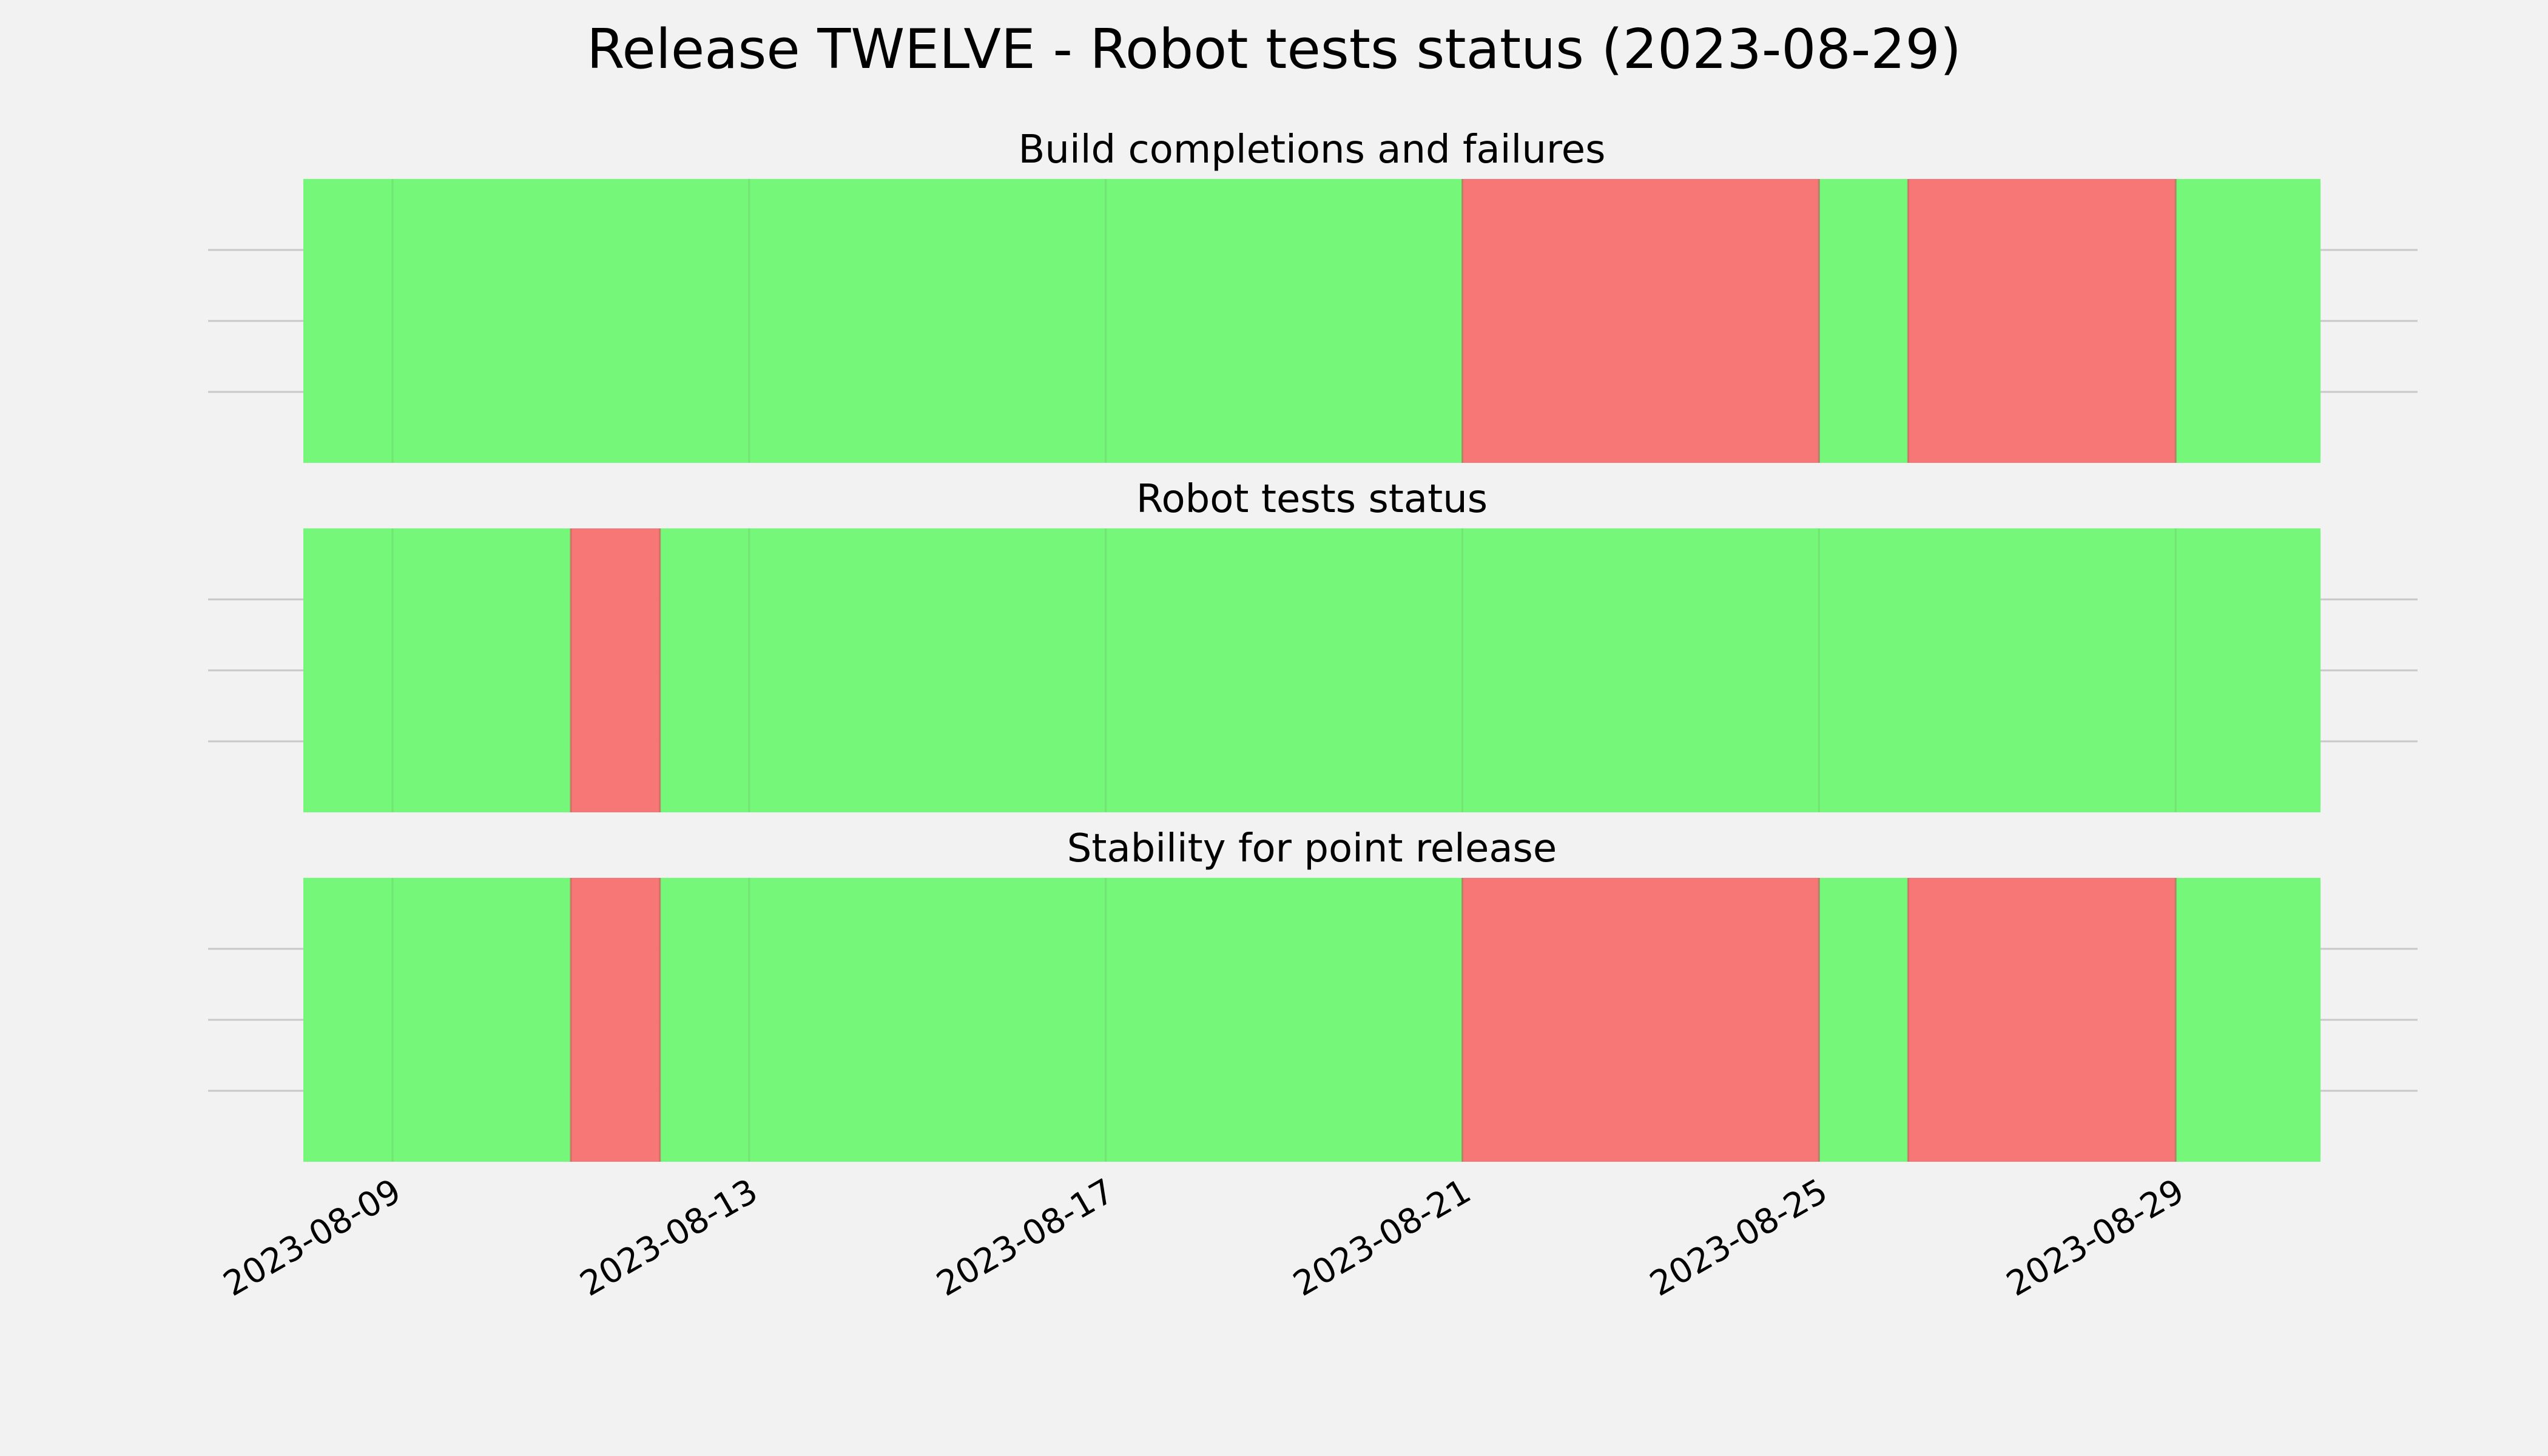 Image resolution: width=2548 pixels, height=1456 pixels. What do you see at coordinates (1312, 499) in the screenshot?
I see `panel-title: Robot tests status` at bounding box center [1312, 499].